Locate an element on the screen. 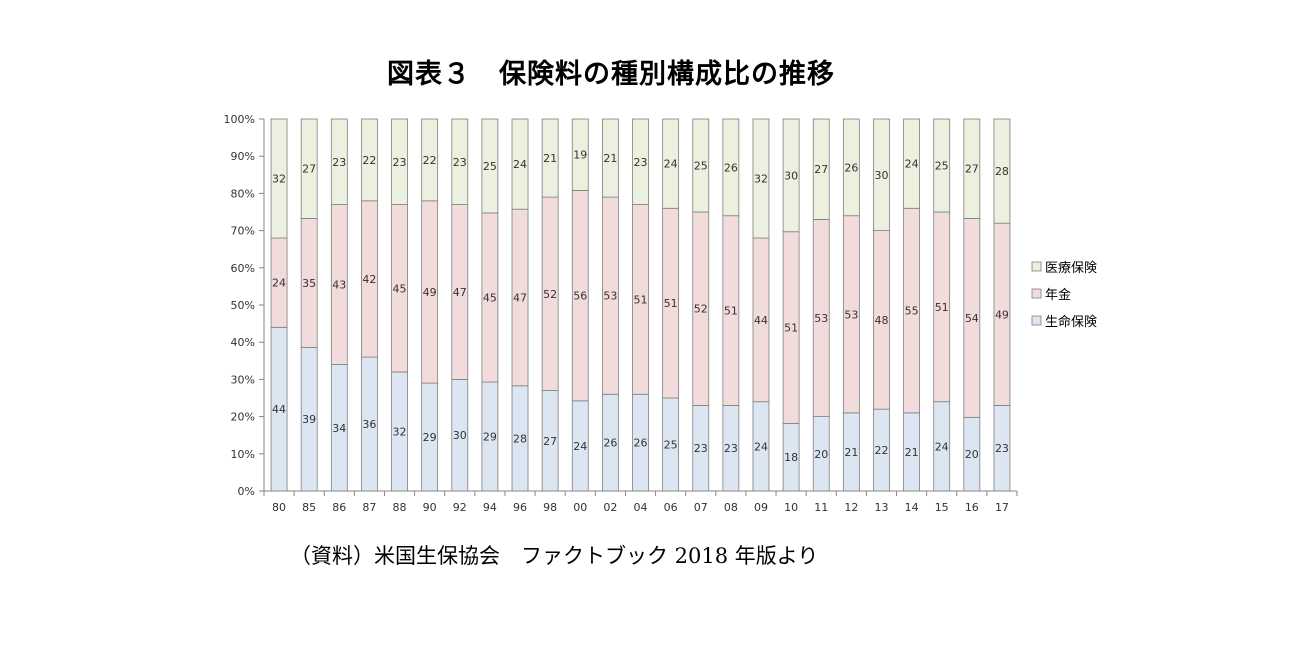  data-label: 19 is located at coordinates (580, 155).